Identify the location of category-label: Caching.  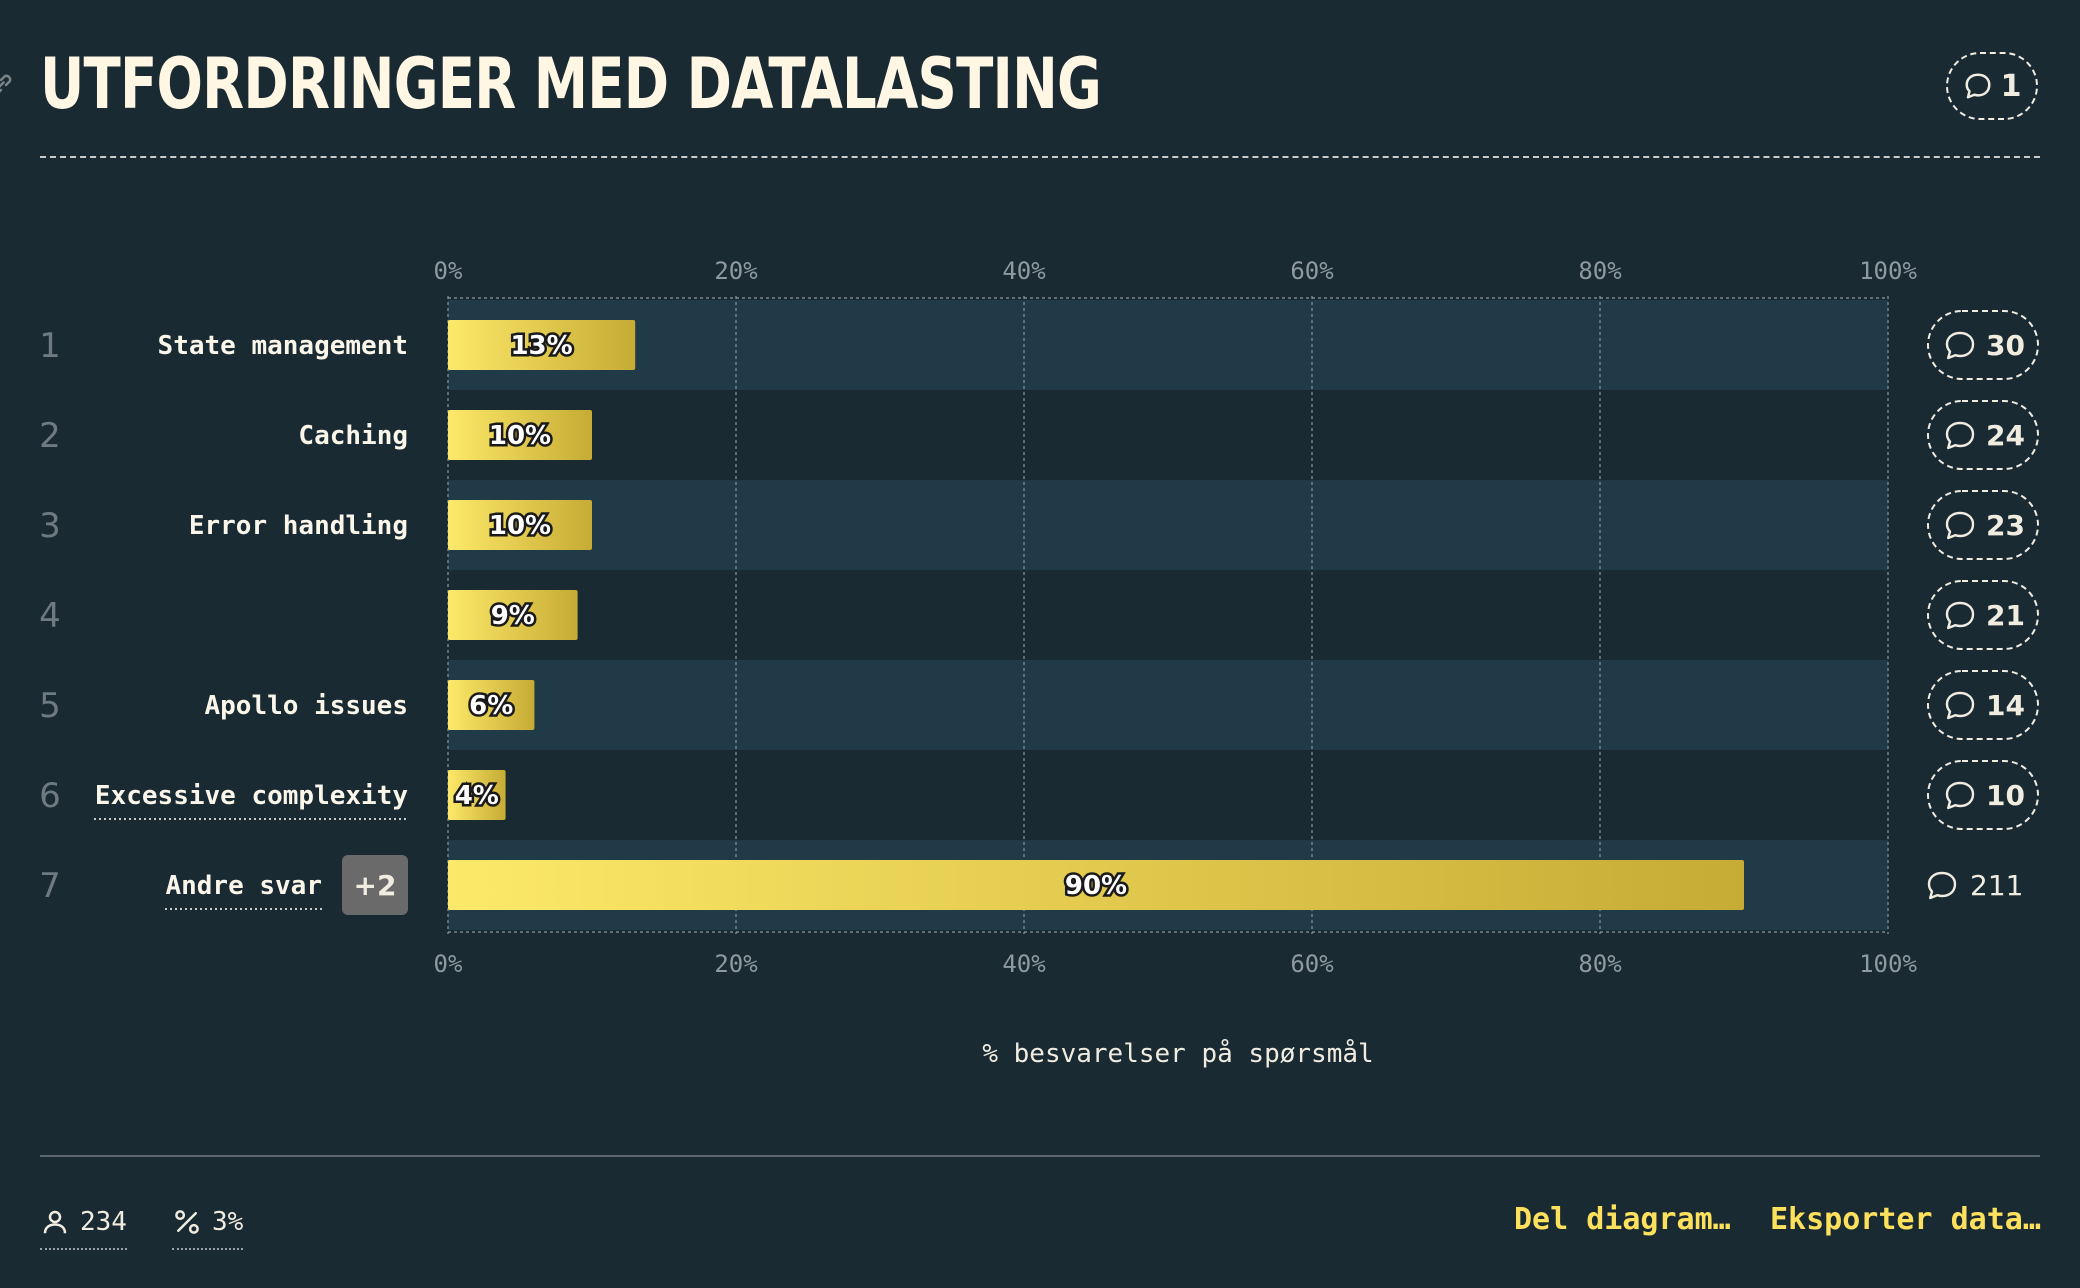
(353, 436).